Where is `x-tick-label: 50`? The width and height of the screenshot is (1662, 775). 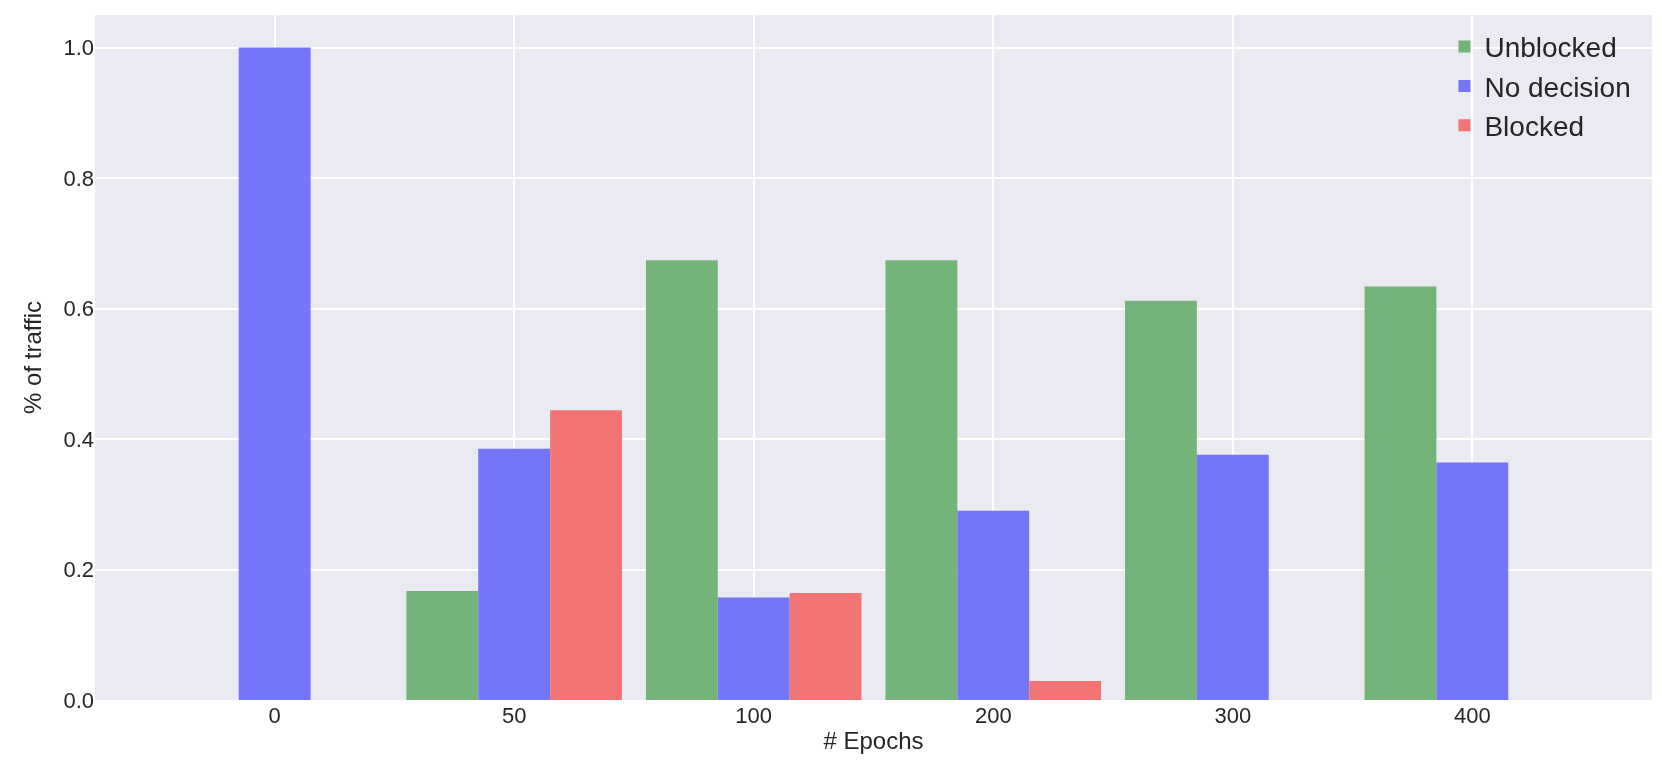
x-tick-label: 50 is located at coordinates (514, 715).